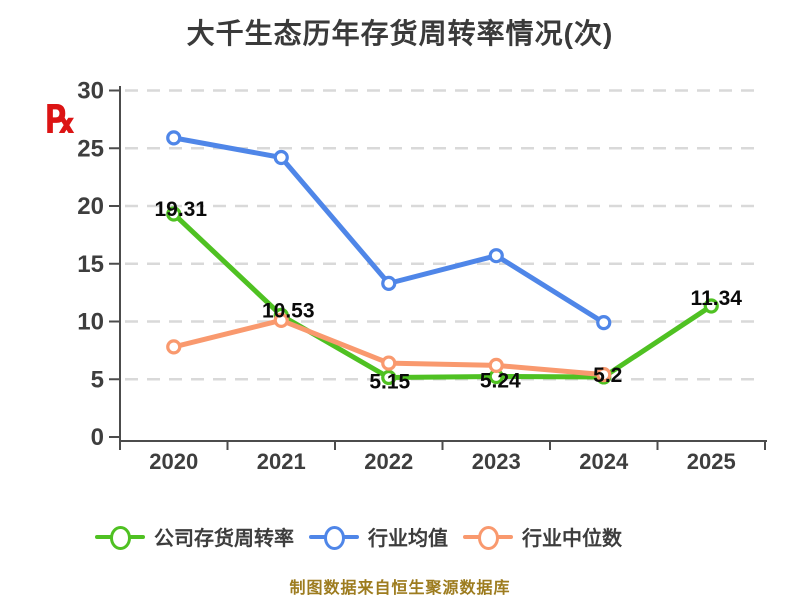 Image resolution: width=800 pixels, height=600 pixels. What do you see at coordinates (97, 437) in the screenshot?
I see `y-tick-label: 0` at bounding box center [97, 437].